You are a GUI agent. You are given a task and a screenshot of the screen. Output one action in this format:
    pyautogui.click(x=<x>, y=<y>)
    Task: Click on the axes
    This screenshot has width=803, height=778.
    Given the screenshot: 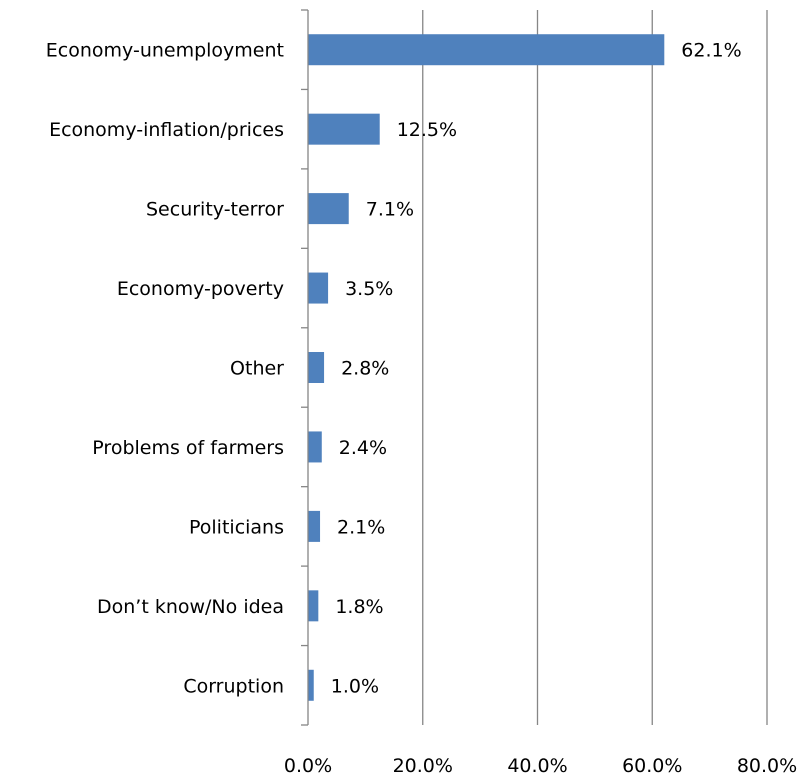 What is the action you would take?
    pyautogui.click(x=305, y=367)
    